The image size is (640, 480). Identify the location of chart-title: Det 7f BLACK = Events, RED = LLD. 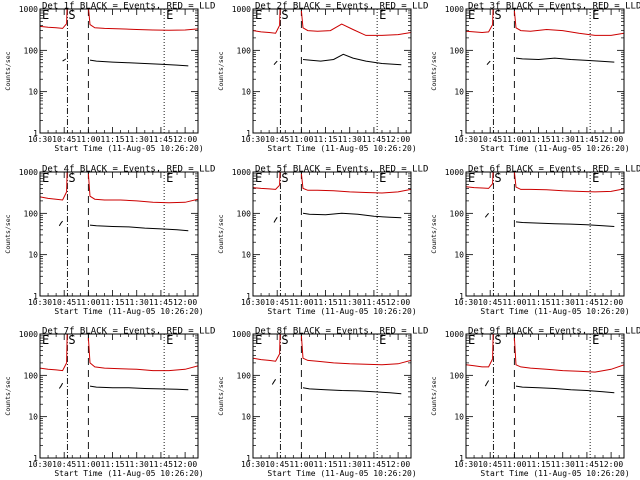
(128, 332).